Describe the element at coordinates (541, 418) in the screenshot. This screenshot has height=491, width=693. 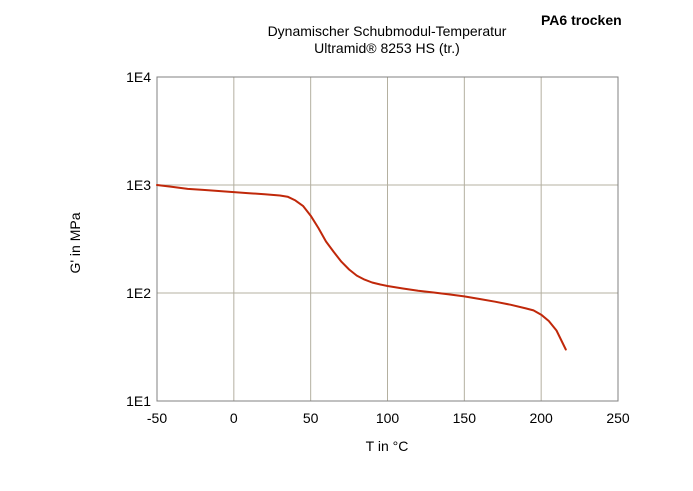
I see `x-tick-label: 200` at that location.